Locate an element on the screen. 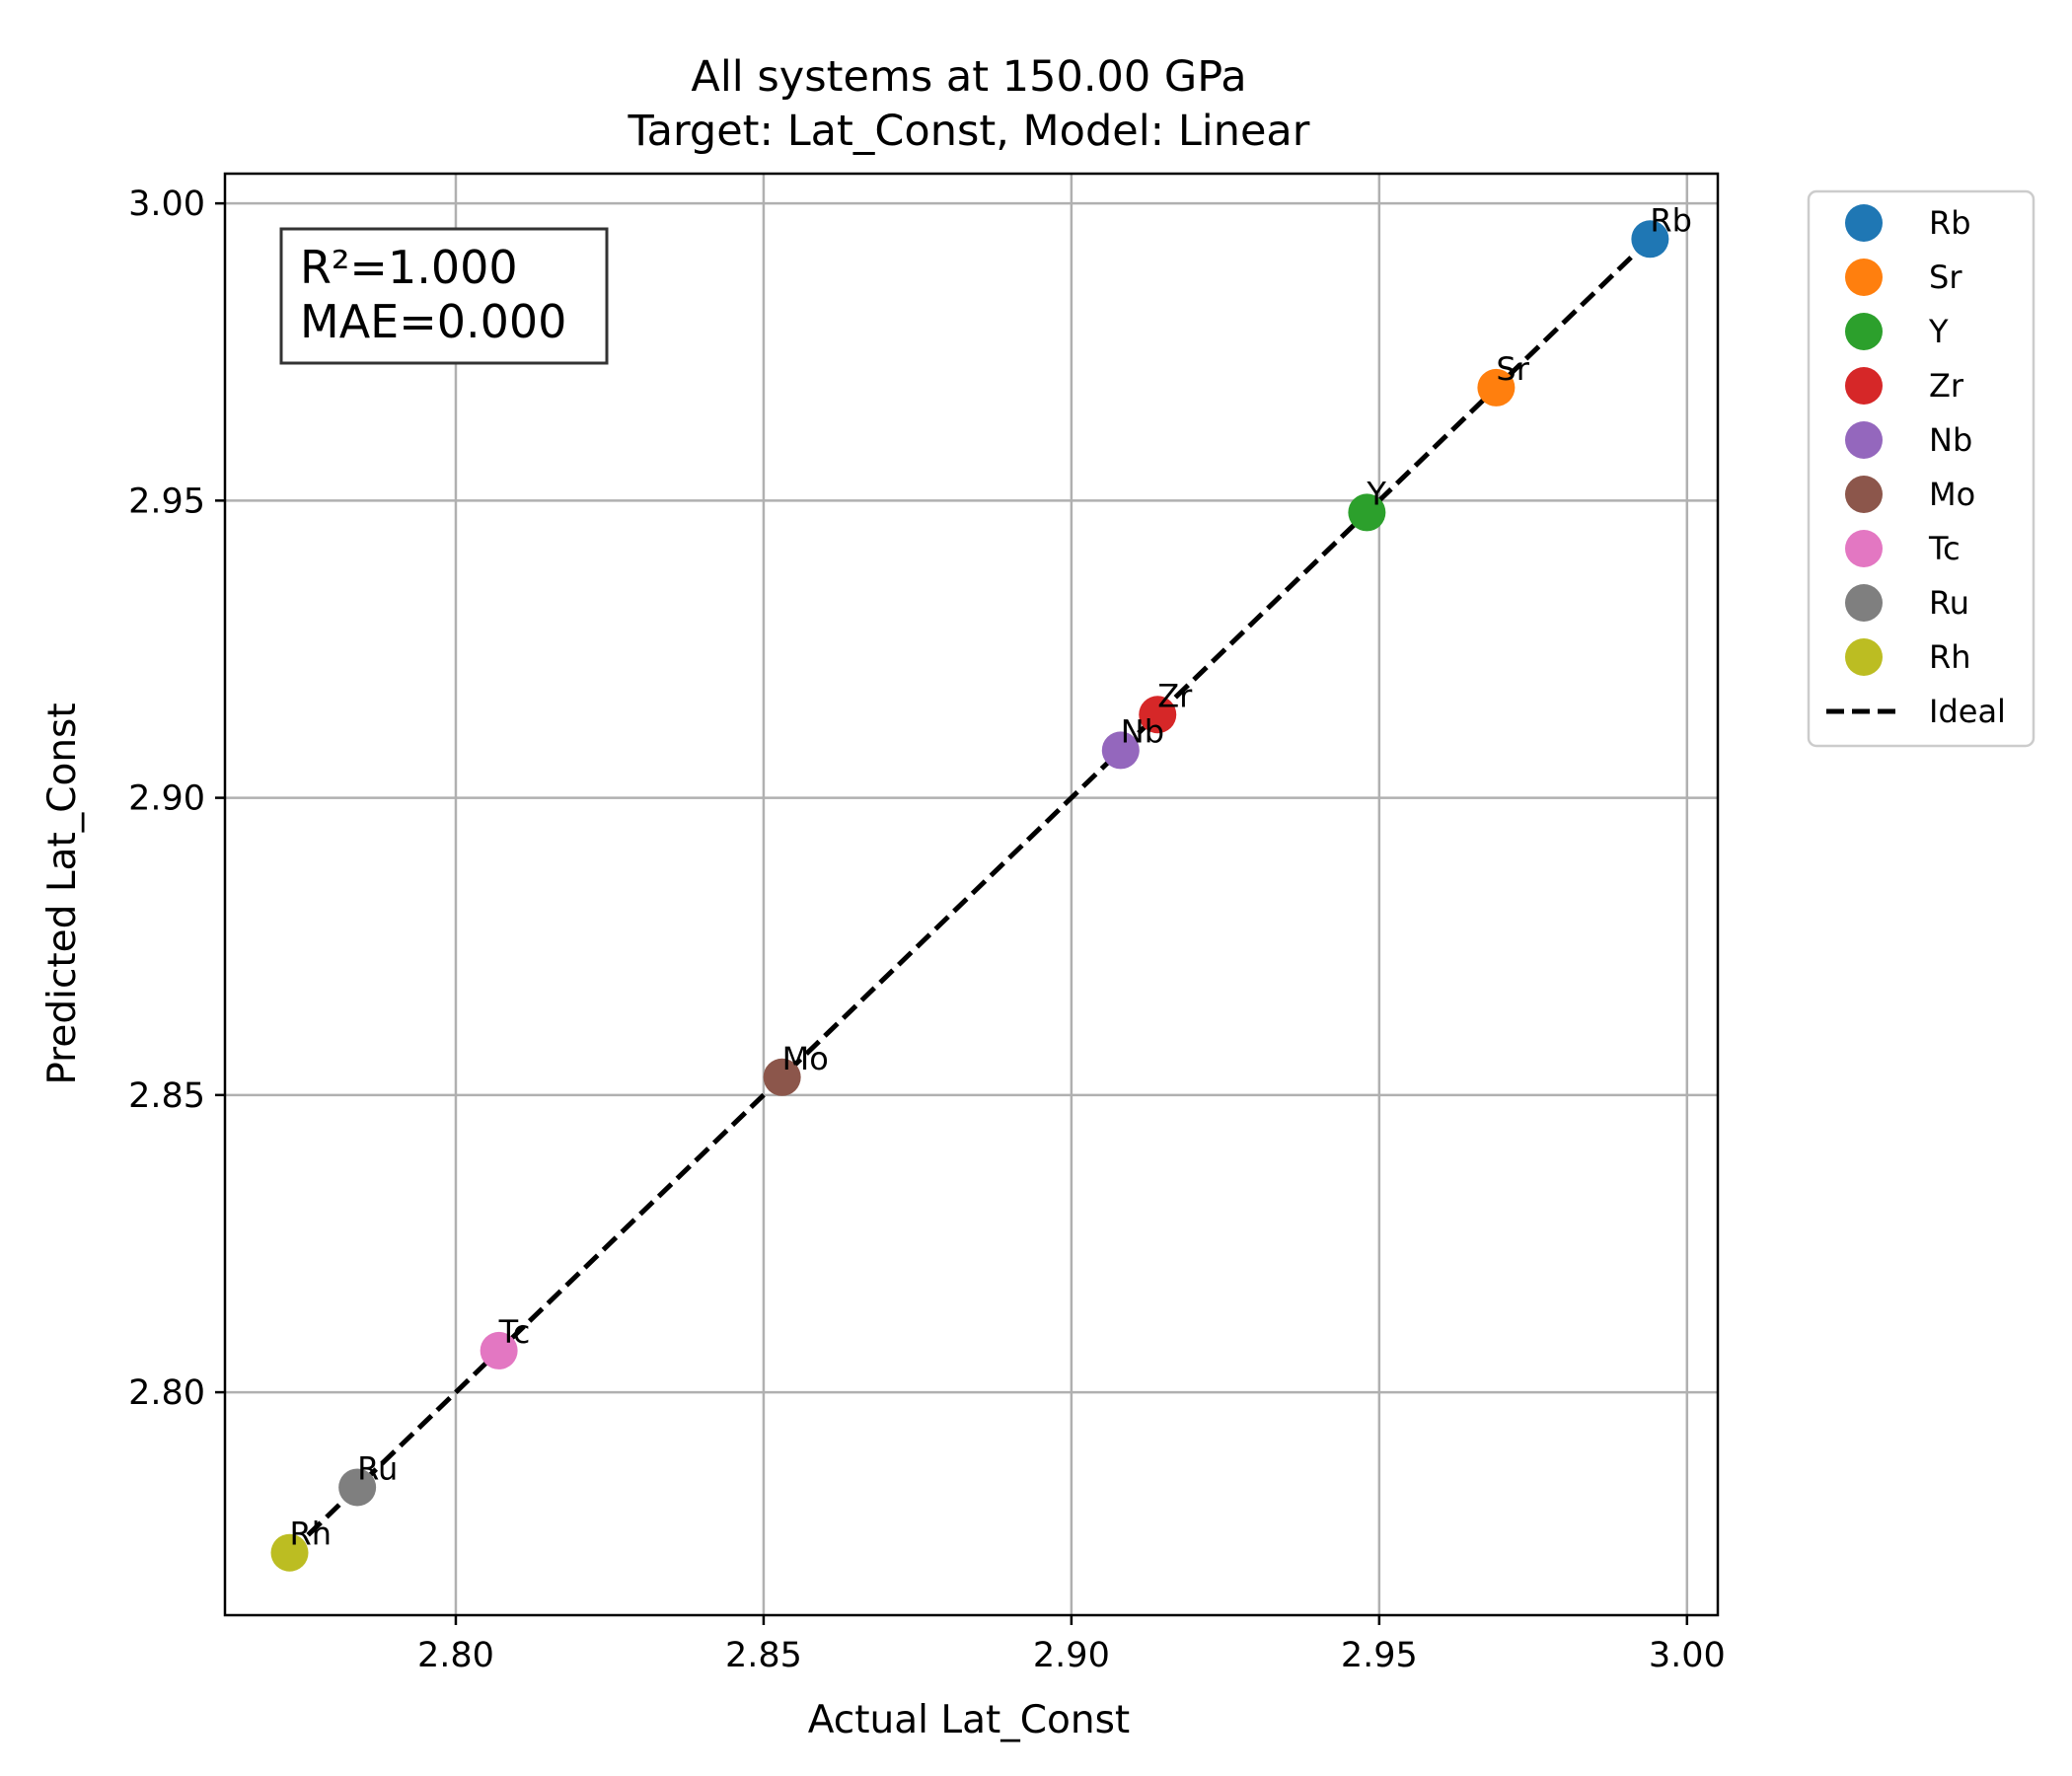 The width and height of the screenshot is (2072, 1776). legend-marker-mo is located at coordinates (1864, 495).